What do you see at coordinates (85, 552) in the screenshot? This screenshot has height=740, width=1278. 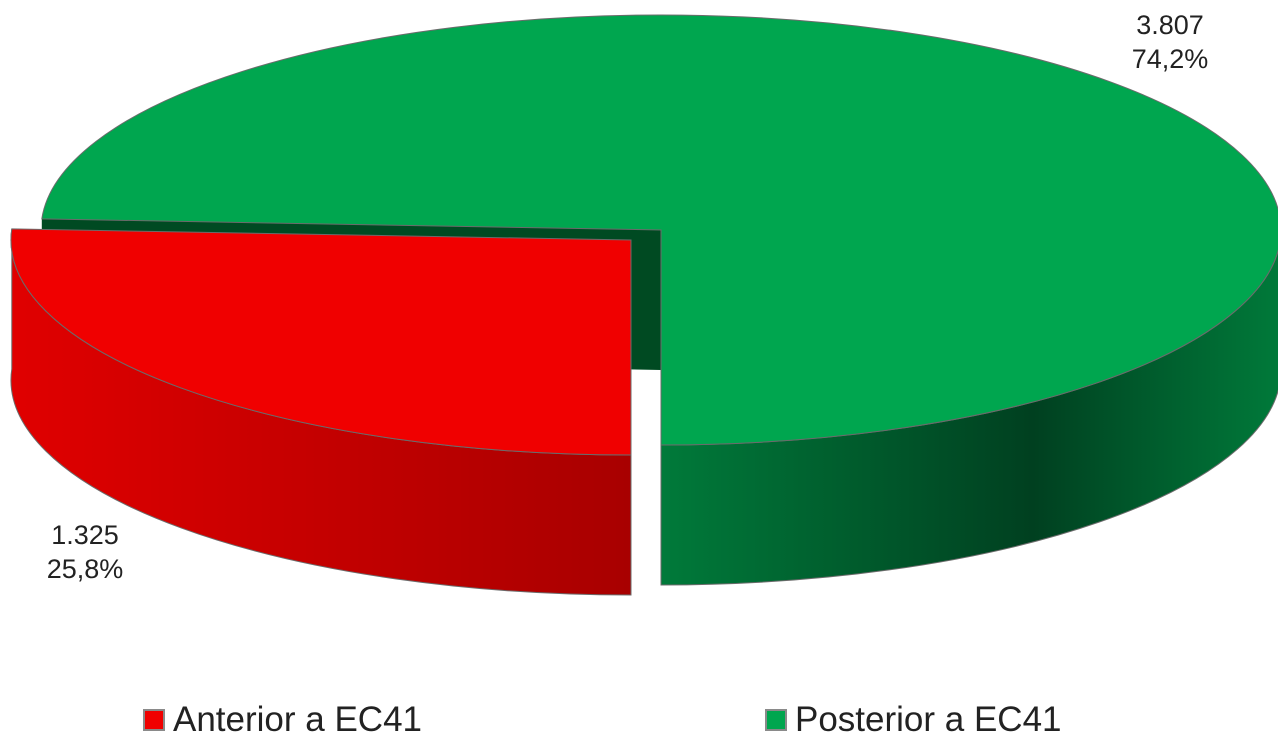 I see `data-label-anterior: 1.325 25,8%` at bounding box center [85, 552].